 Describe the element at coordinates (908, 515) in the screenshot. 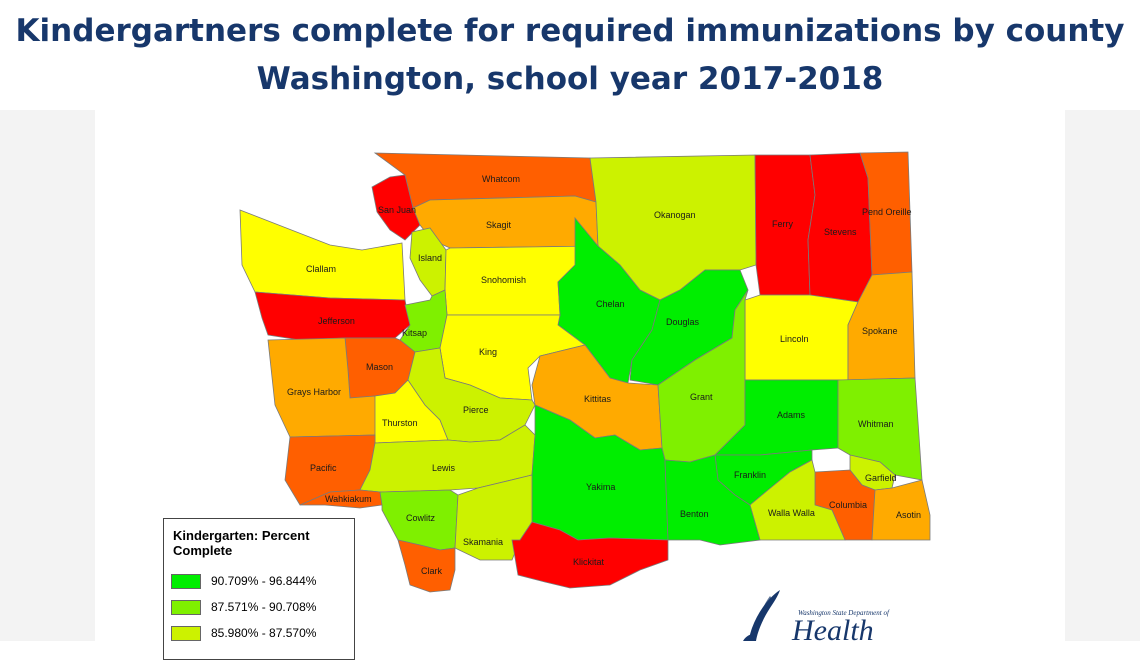

I see `label-asotin: Asotin` at that location.